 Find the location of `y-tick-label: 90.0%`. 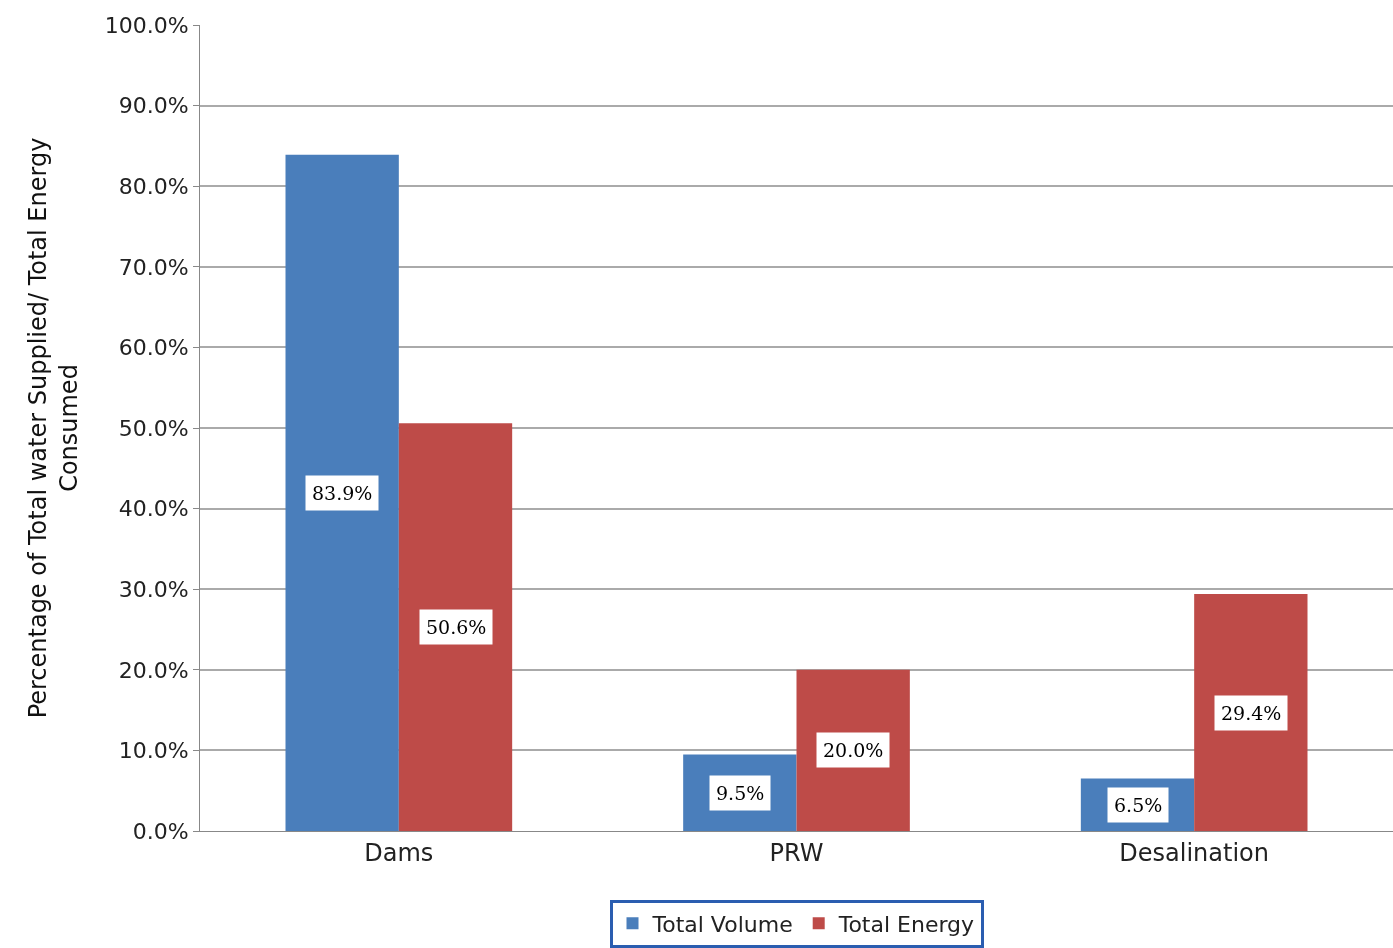

y-tick-label: 90.0% is located at coordinates (153, 106).